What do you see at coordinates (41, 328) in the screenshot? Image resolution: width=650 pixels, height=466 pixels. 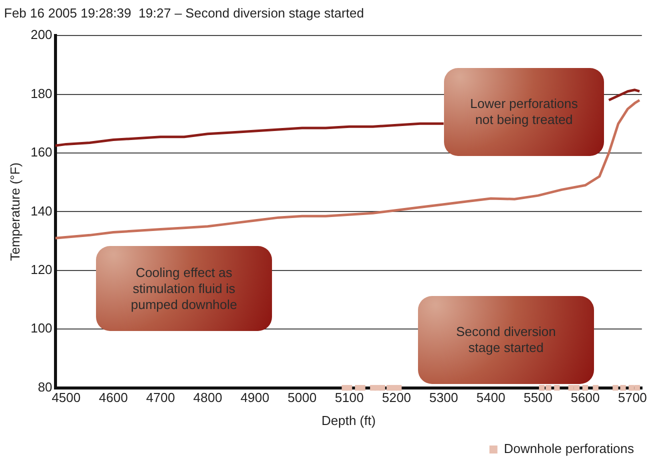 I see `y-tick-label: 100` at bounding box center [41, 328].